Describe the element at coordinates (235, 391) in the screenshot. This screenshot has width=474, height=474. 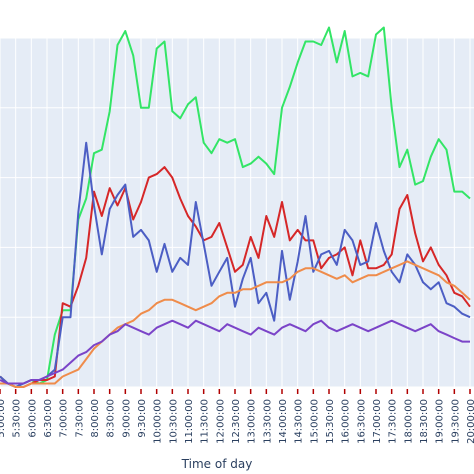
I see `x-axis-ticks` at that location.